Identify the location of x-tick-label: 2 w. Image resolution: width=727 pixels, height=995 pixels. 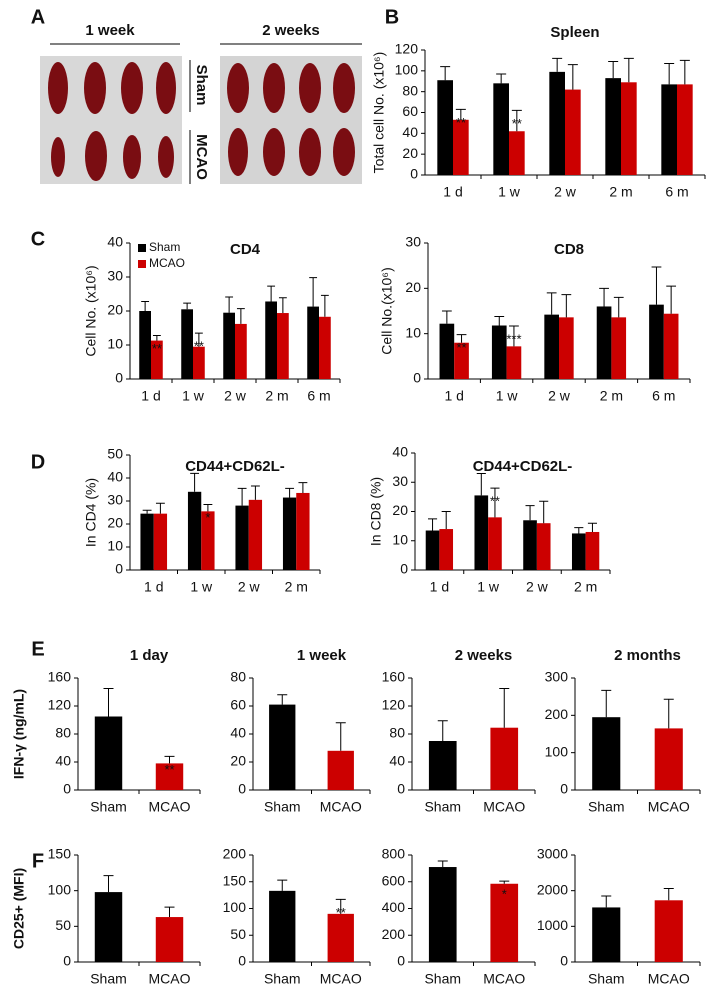
(565, 192).